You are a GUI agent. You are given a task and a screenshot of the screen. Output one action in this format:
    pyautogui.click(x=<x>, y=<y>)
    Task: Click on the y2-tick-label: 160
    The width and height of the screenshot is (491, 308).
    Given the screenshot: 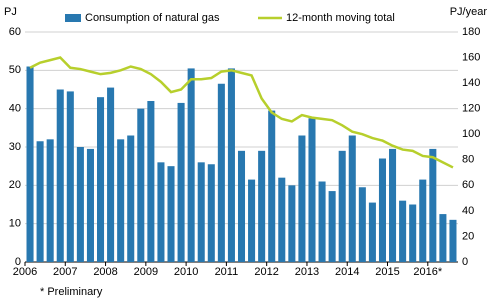 What is the action you would take?
    pyautogui.click(x=471, y=57)
    